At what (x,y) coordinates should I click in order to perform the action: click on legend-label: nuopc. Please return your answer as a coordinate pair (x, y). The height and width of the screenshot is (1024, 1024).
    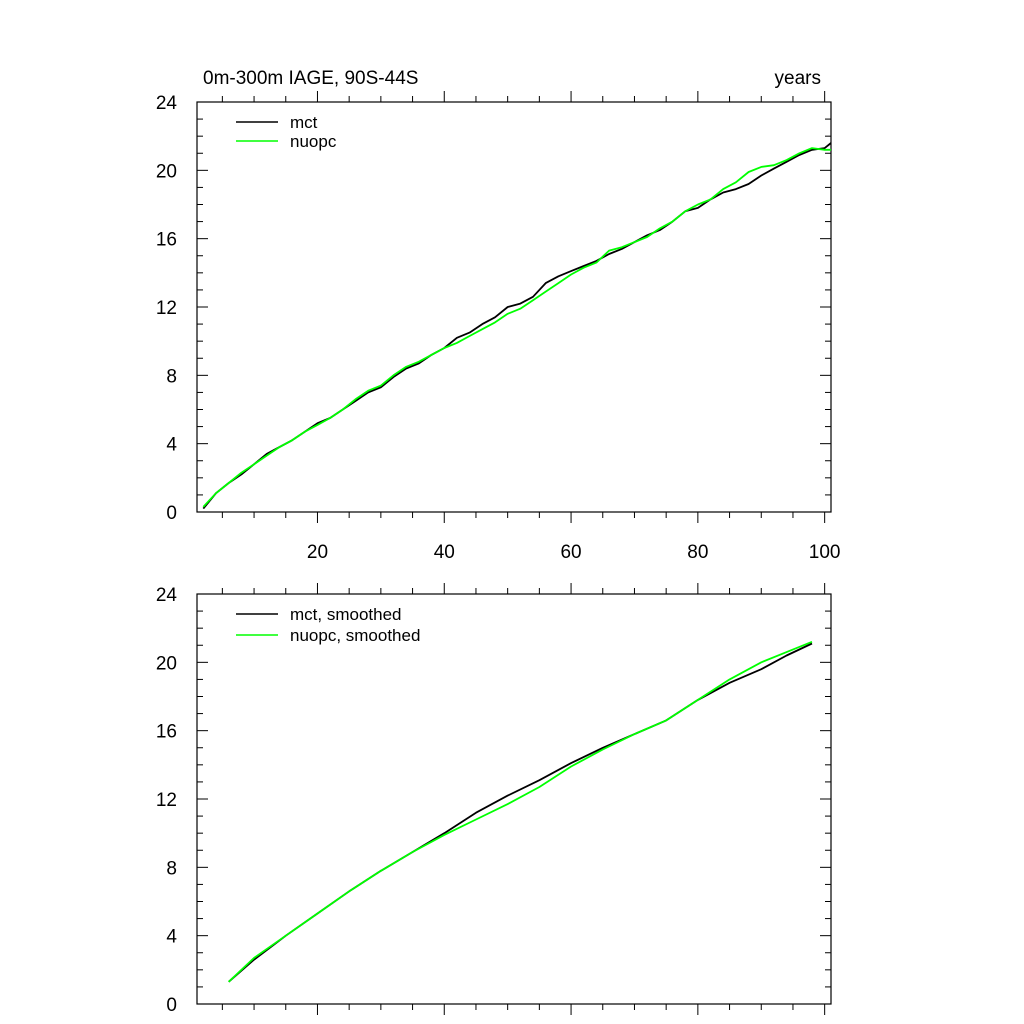
    Looking at the image, I should click on (313, 141).